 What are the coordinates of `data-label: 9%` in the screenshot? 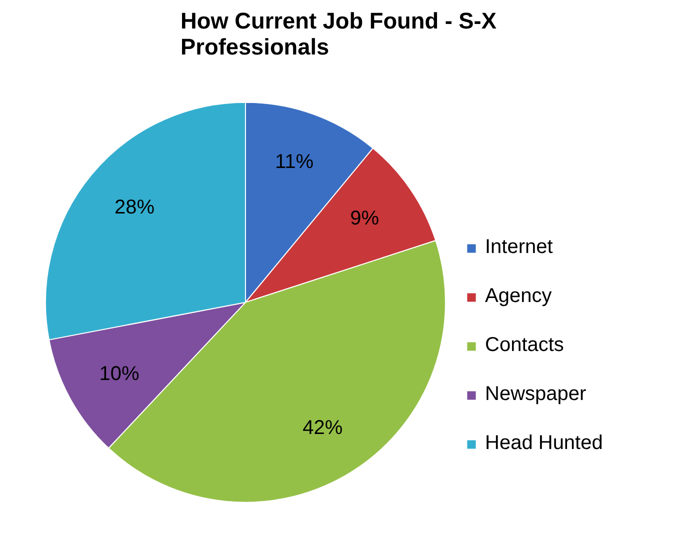 It's located at (365, 219).